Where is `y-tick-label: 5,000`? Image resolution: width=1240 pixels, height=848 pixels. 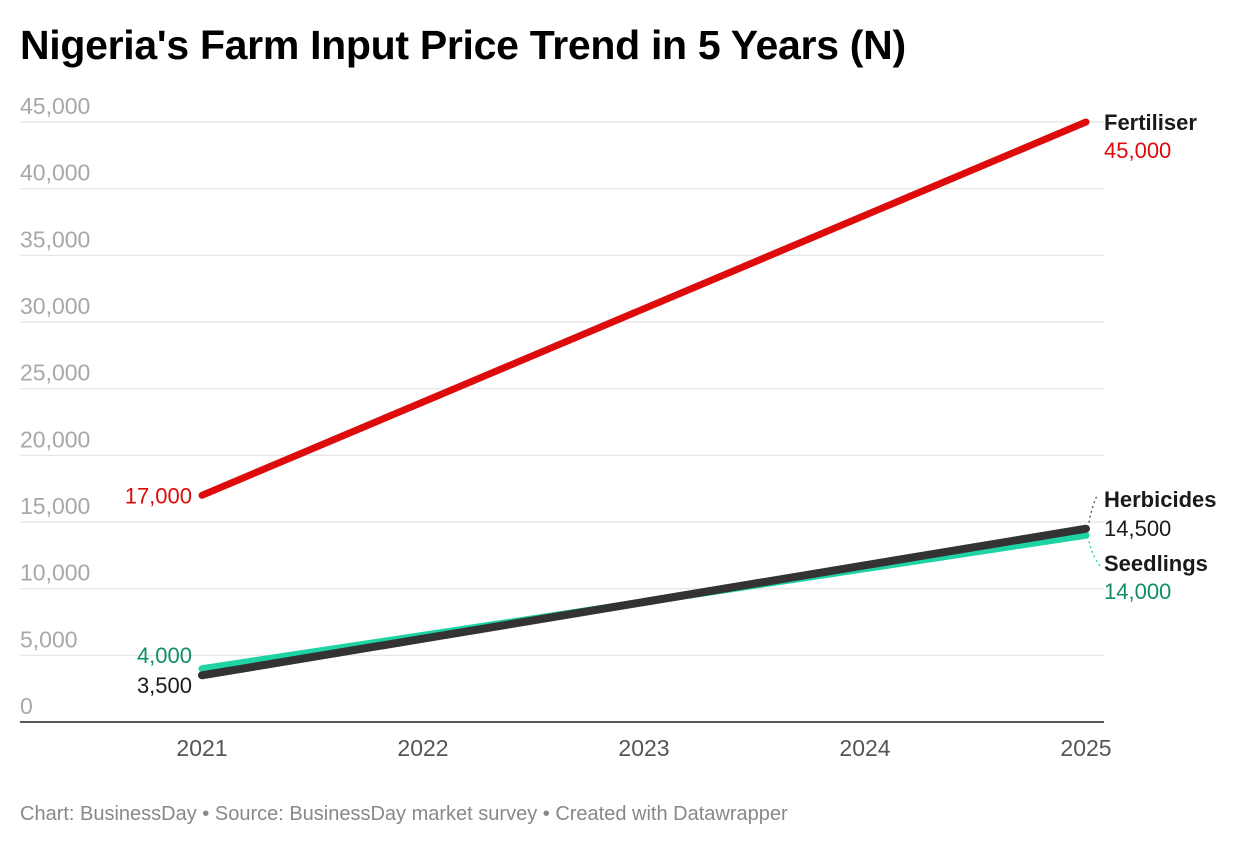 y-tick-label: 5,000 is located at coordinates (49, 639).